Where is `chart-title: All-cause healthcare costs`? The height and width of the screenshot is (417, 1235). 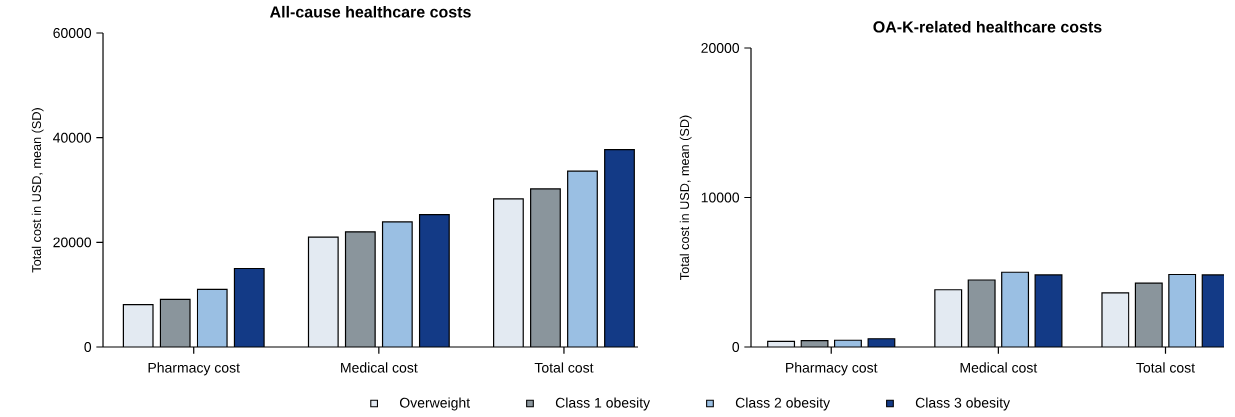
chart-title: All-cause healthcare costs is located at coordinates (370, 11).